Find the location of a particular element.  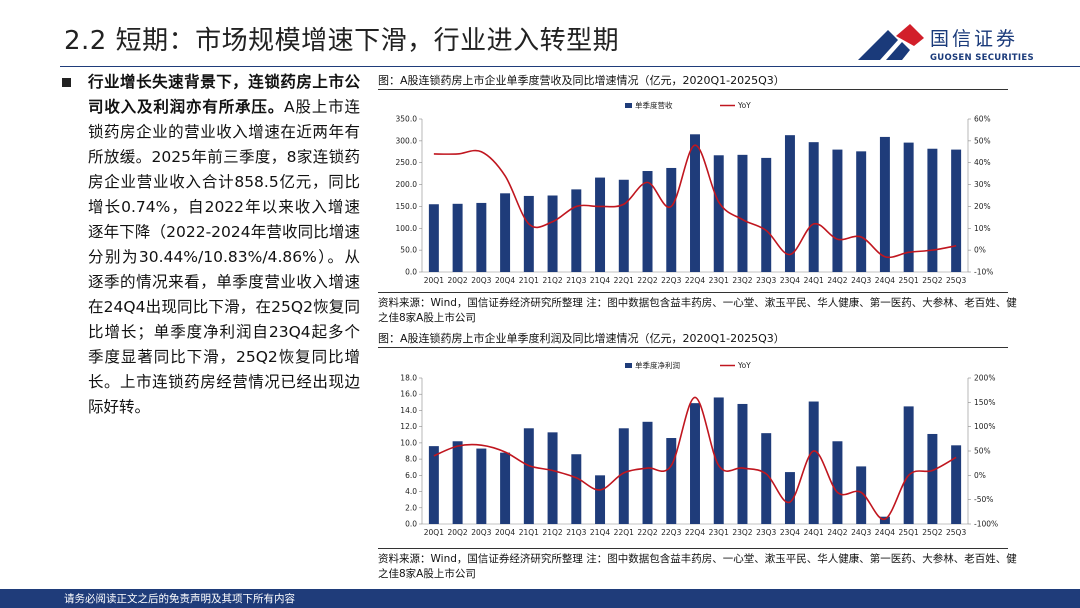

left-axis-tick-label: 2.0 is located at coordinates (411, 507).